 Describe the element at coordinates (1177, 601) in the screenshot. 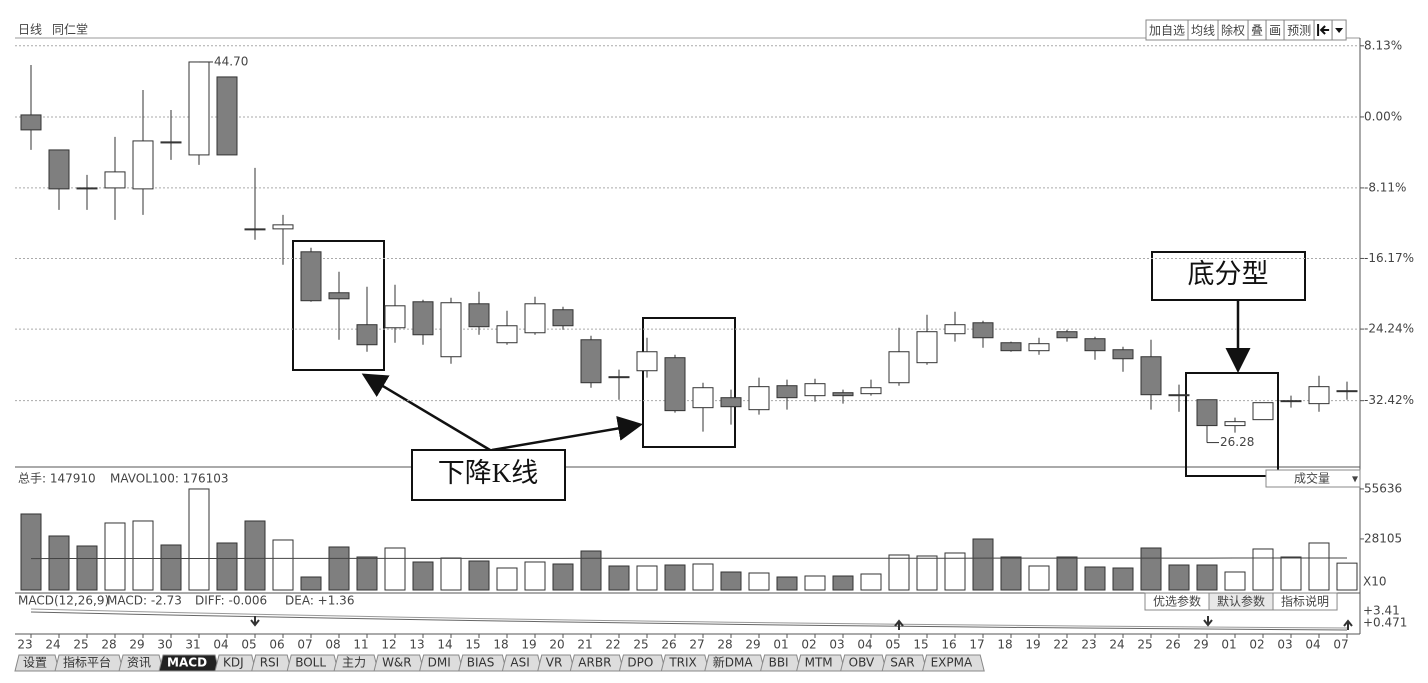

I see `indicator-button-label: 优选参数` at that location.